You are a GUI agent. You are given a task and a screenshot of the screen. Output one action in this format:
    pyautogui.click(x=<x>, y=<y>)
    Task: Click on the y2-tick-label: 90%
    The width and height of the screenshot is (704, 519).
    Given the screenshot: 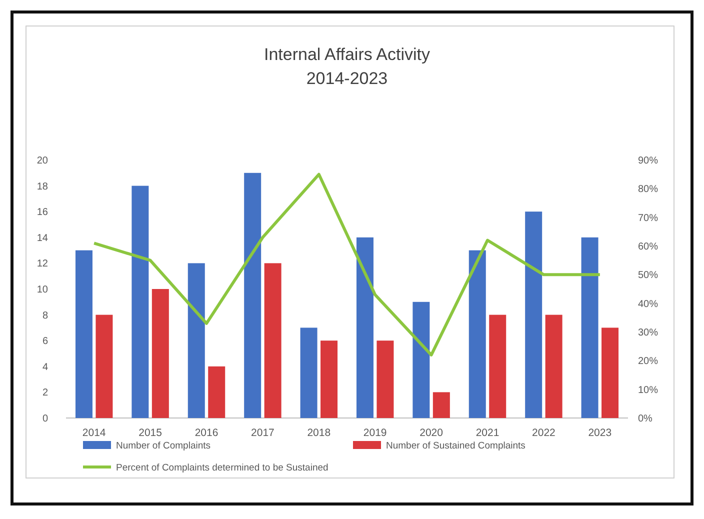 What is the action you would take?
    pyautogui.click(x=648, y=161)
    